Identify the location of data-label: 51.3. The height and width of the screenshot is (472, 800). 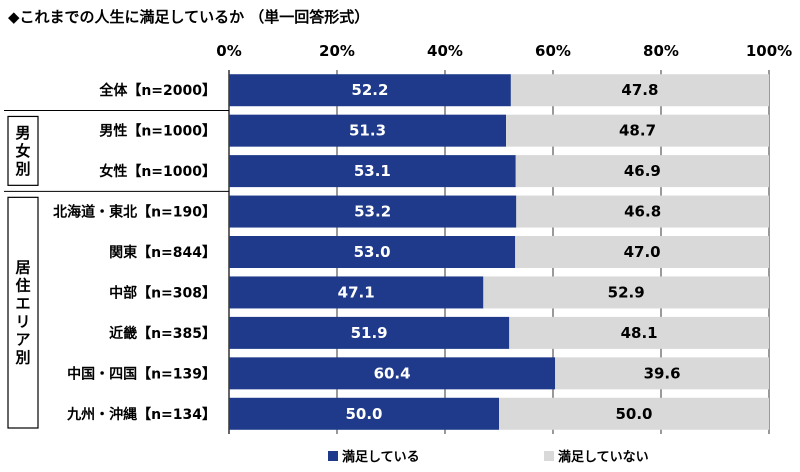
(367, 131).